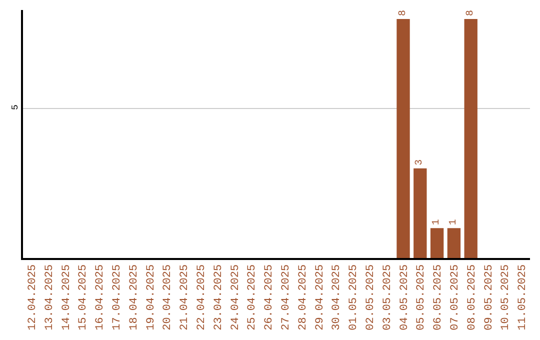 Image resolution: width=540 pixels, height=340 pixels. What do you see at coordinates (168, 297) in the screenshot?
I see `x-tick-label: 20.04.2025` at bounding box center [168, 297].